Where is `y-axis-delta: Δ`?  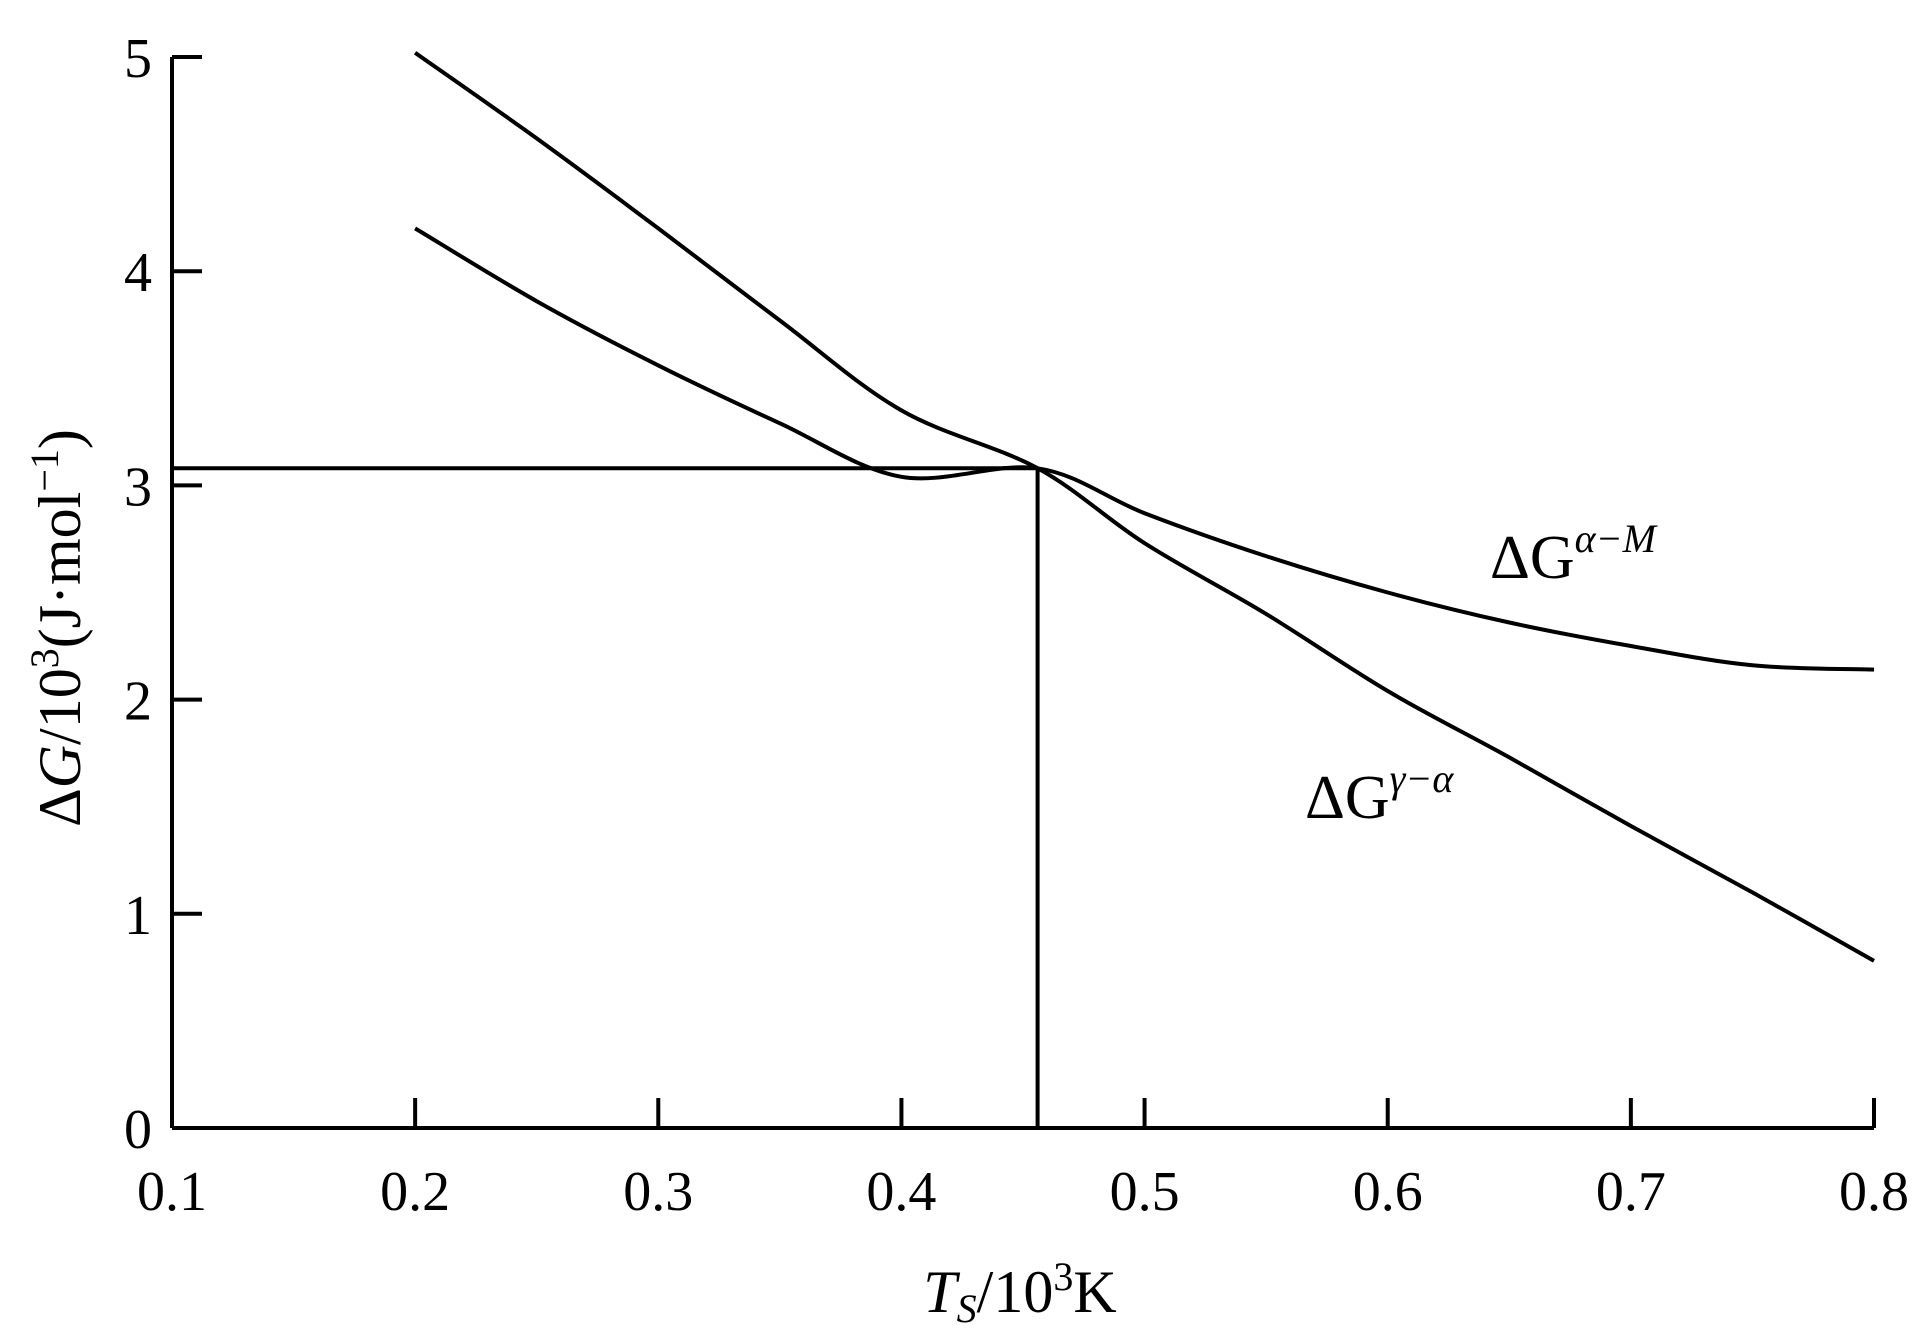
y-axis-delta: Δ is located at coordinates (60, 807).